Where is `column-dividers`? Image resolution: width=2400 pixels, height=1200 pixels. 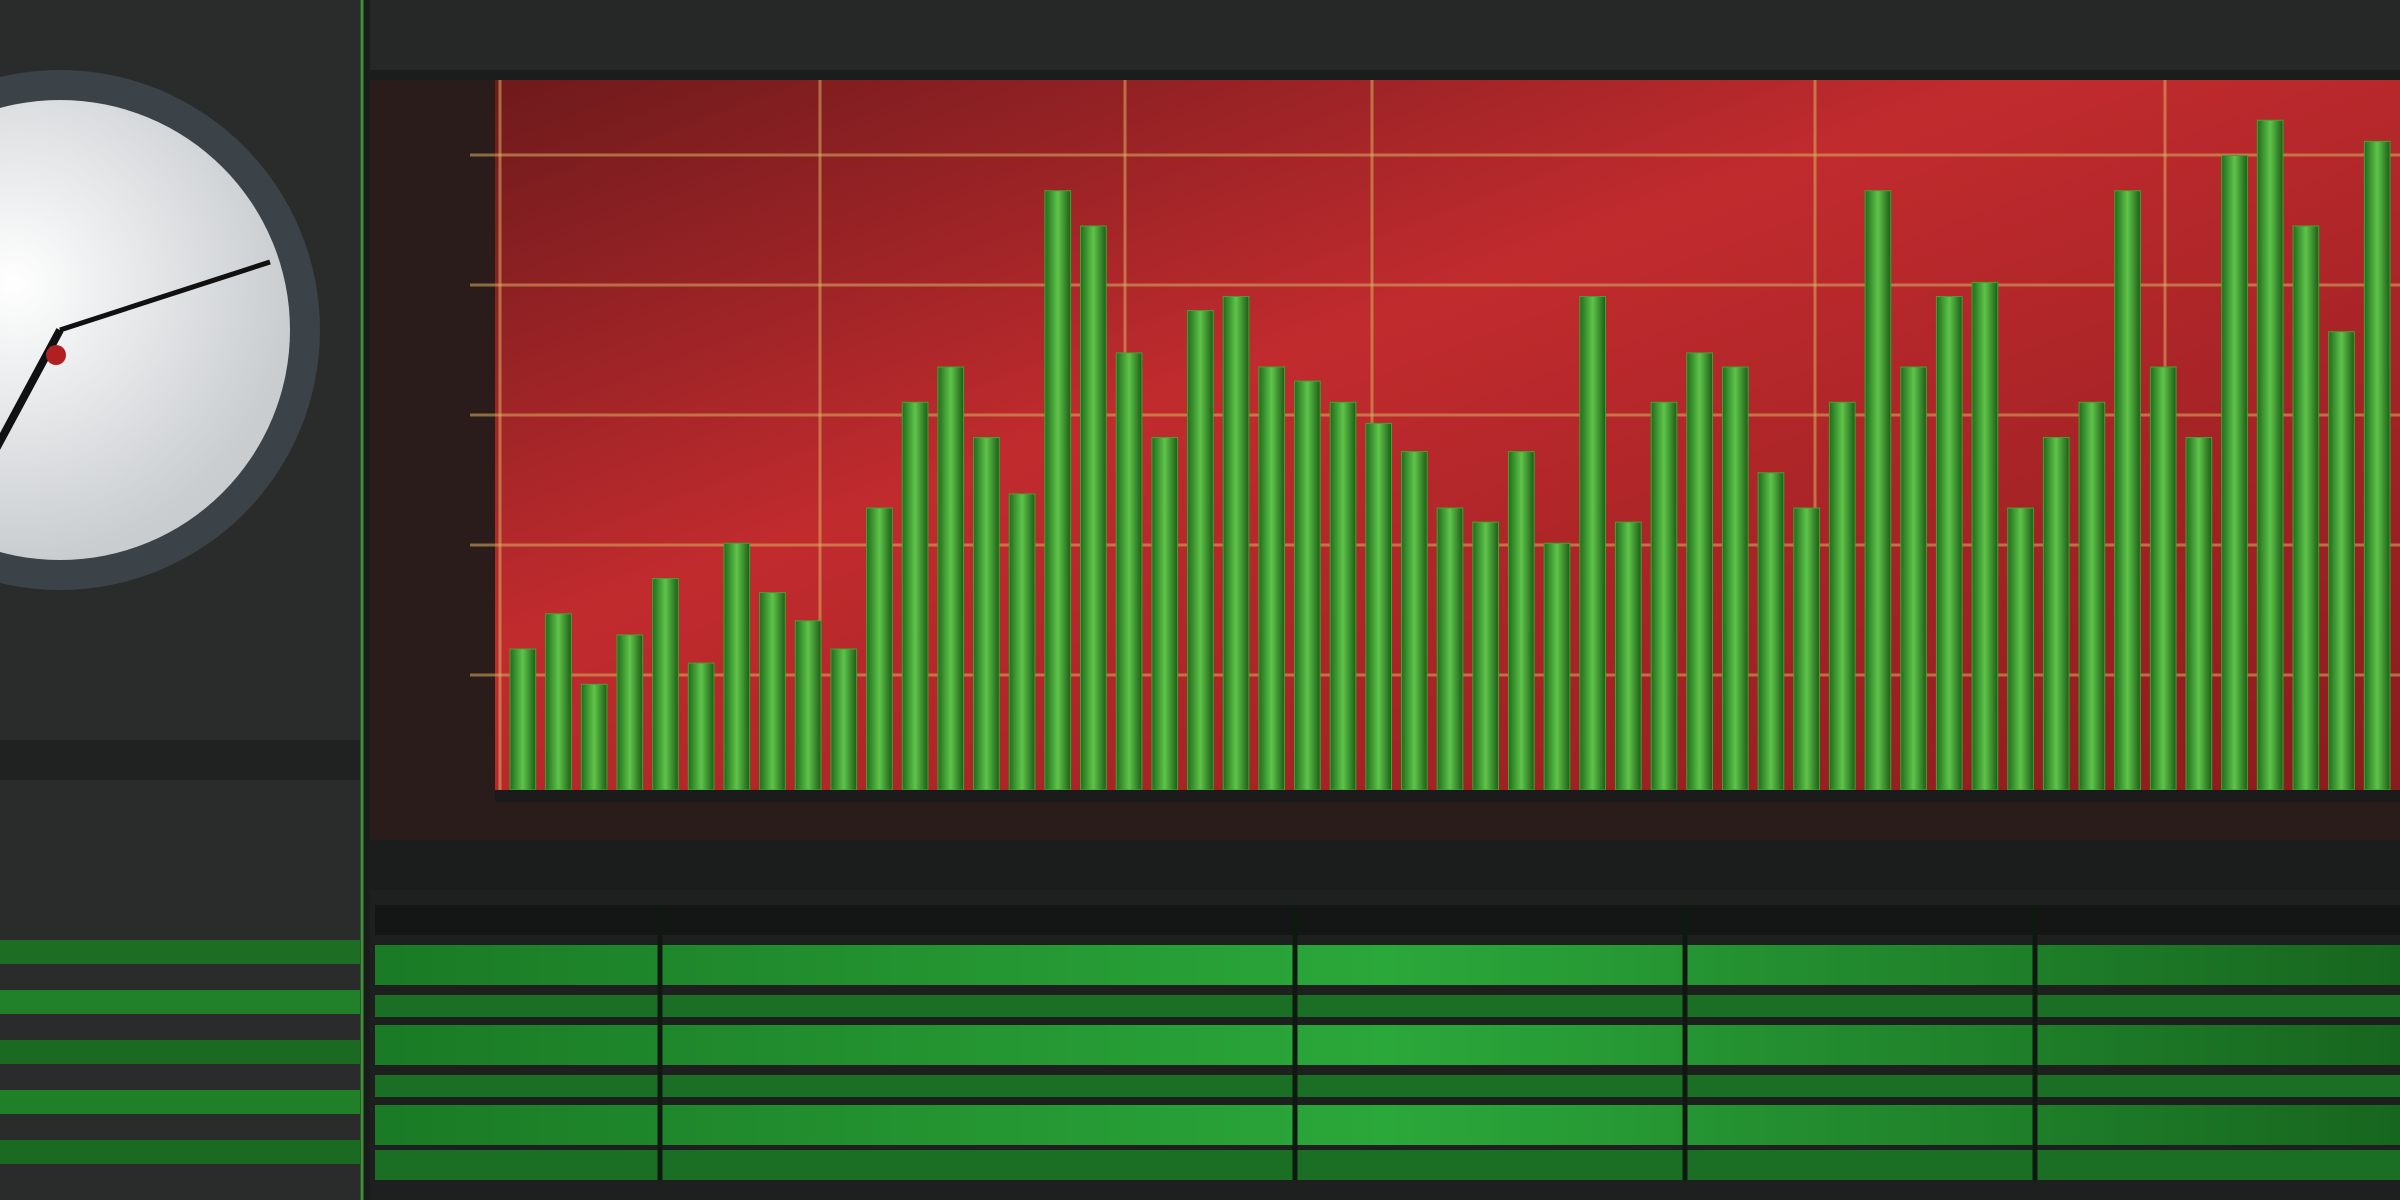
column-dividers is located at coordinates (1347, 1042).